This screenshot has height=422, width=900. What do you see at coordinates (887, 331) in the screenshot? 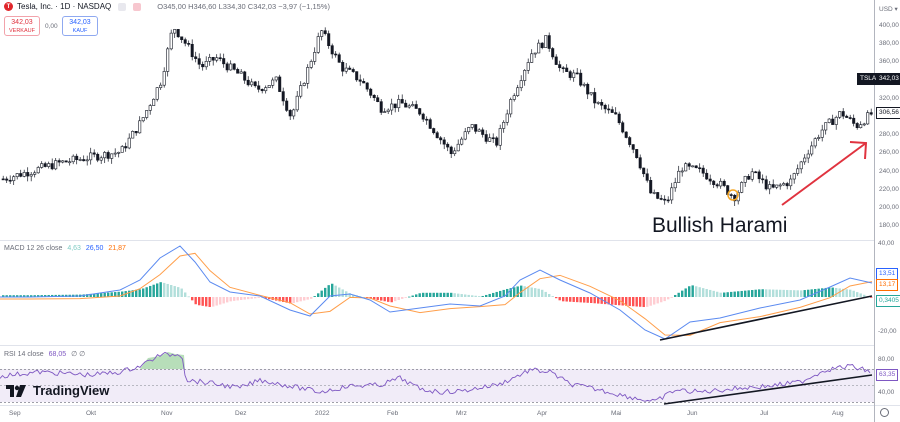
I see `macd-axis-tick: -20,00` at bounding box center [887, 331].